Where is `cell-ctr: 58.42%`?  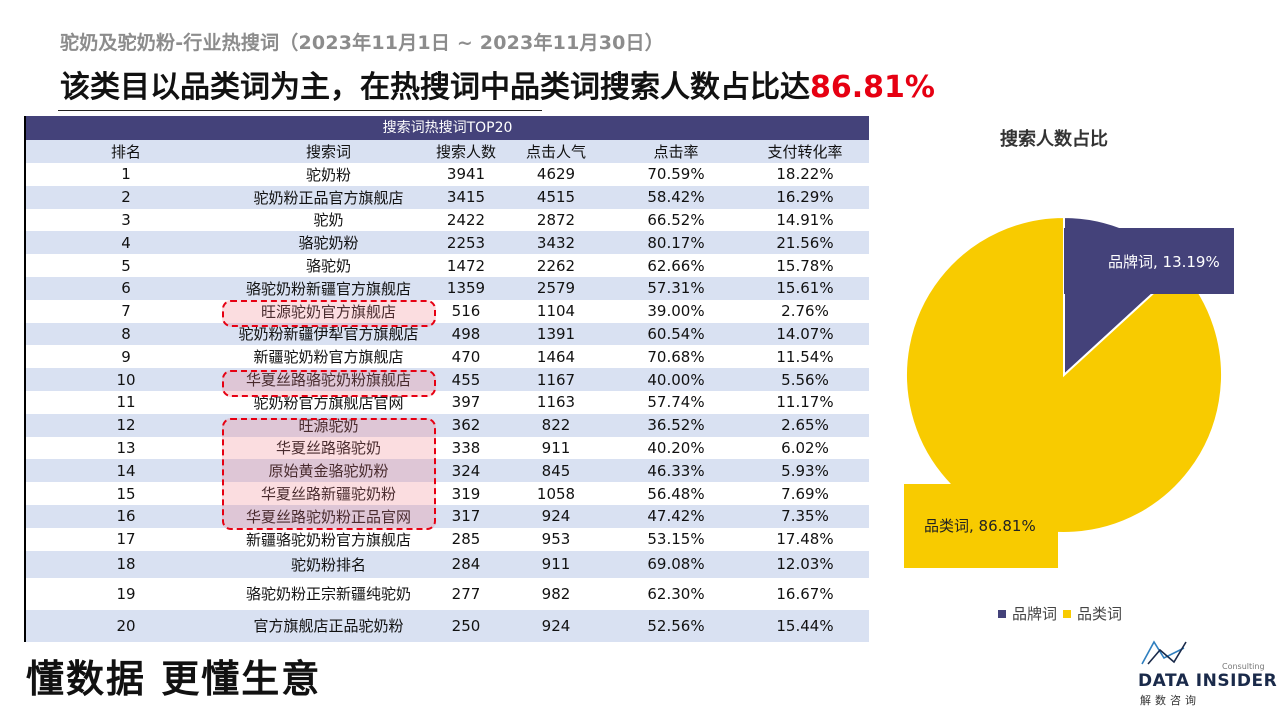 cell-ctr: 58.42% is located at coordinates (676, 197).